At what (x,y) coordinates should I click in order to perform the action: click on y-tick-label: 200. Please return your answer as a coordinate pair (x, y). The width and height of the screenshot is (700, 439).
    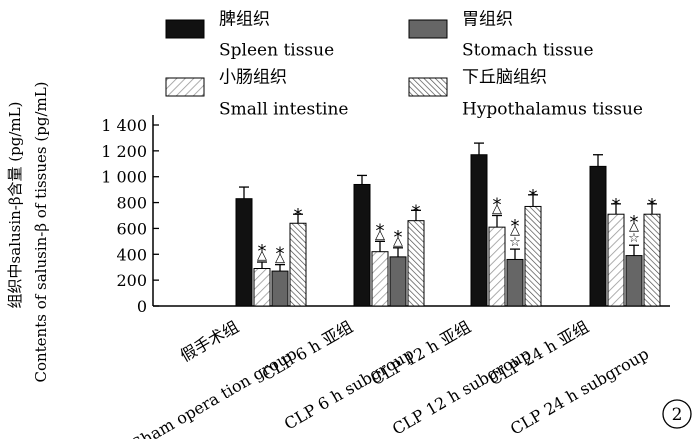
    Looking at the image, I should click on (131, 280).